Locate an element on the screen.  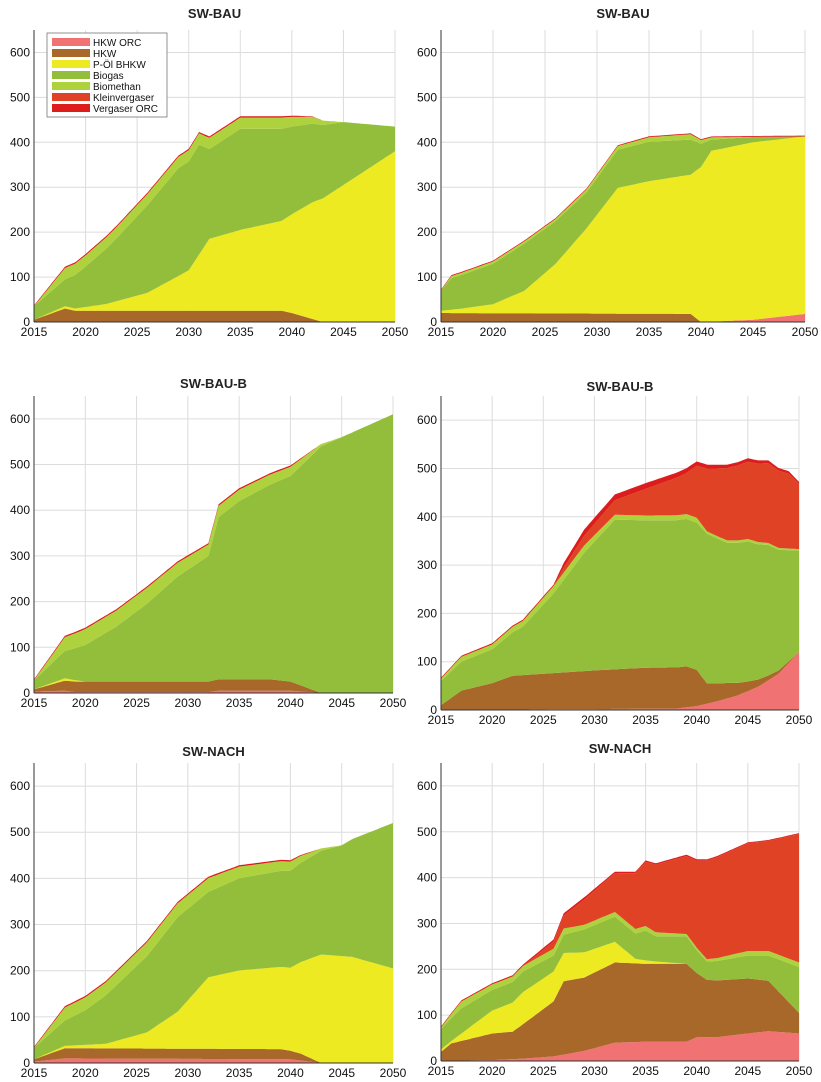
area-series-vergaser-orc is located at coordinates (620, 930).